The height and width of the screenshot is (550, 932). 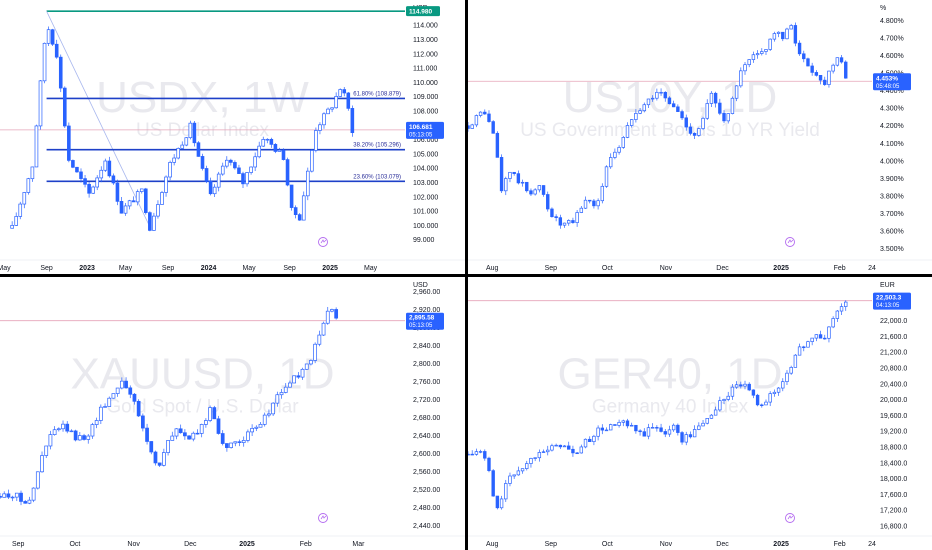 I want to click on fib-trend-line, so click(x=98, y=118).